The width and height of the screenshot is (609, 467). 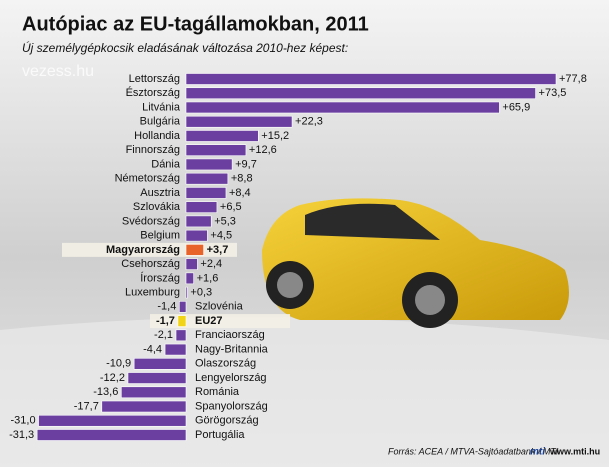 What do you see at coordinates (153, 150) in the screenshot?
I see `category-label: Finnország` at bounding box center [153, 150].